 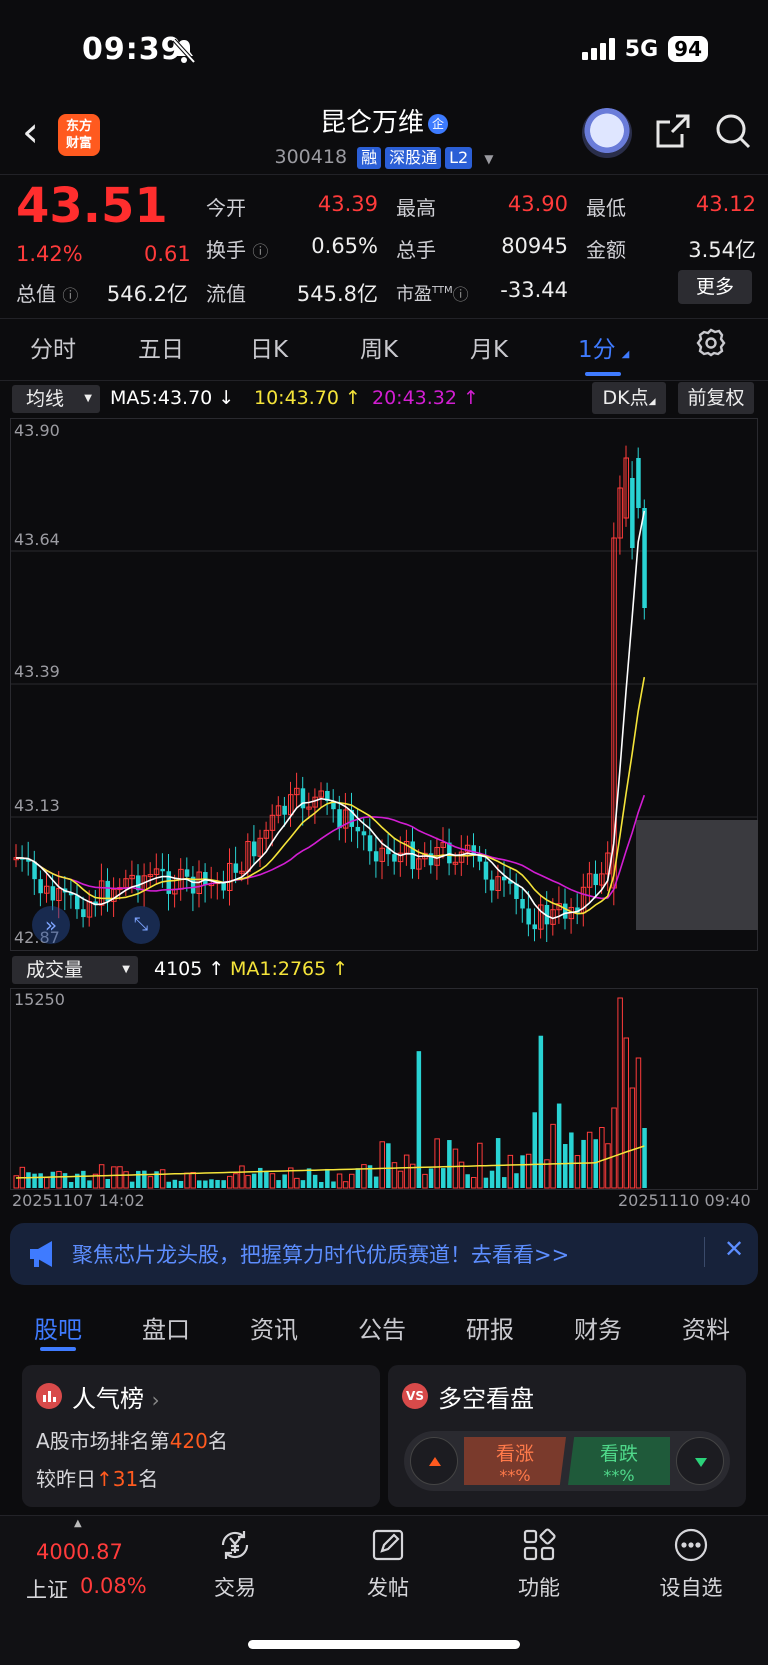 What do you see at coordinates (539, 1564) in the screenshot?
I see `nav-function: 功能` at bounding box center [539, 1564].